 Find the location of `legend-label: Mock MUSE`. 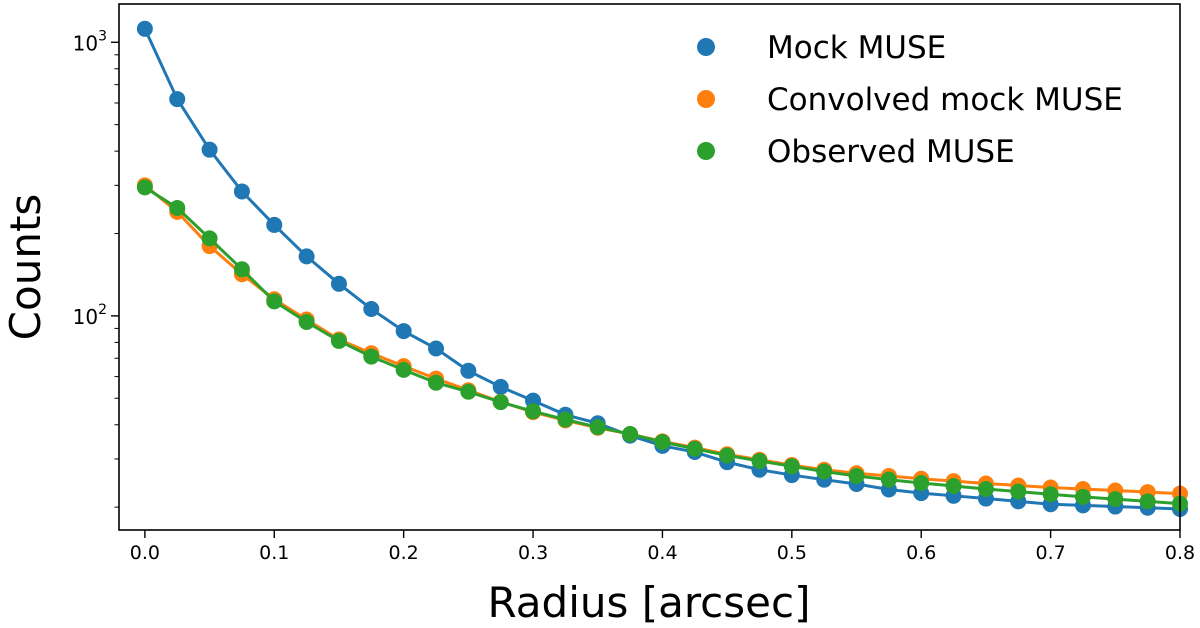

legend-label: Mock MUSE is located at coordinates (856, 48).